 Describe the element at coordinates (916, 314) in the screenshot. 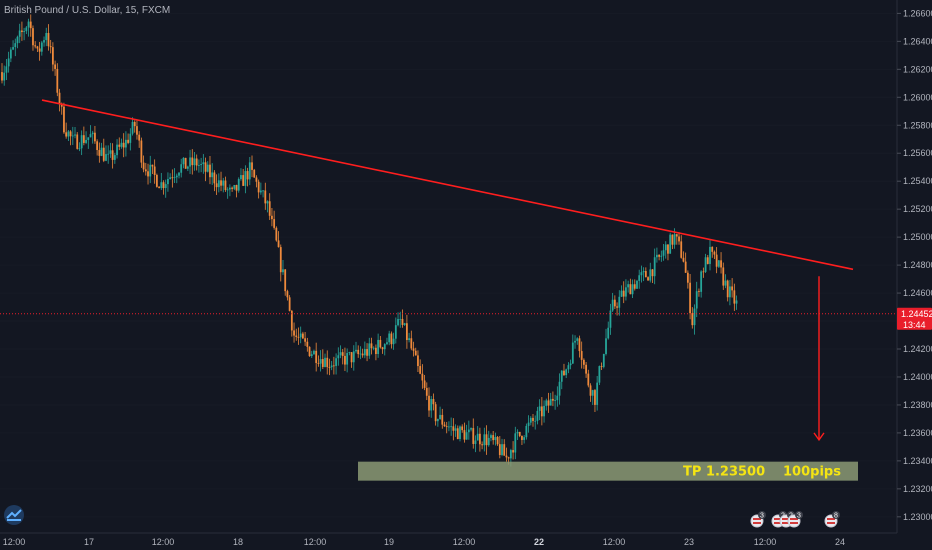

I see `current-price-value: 1.24452` at that location.